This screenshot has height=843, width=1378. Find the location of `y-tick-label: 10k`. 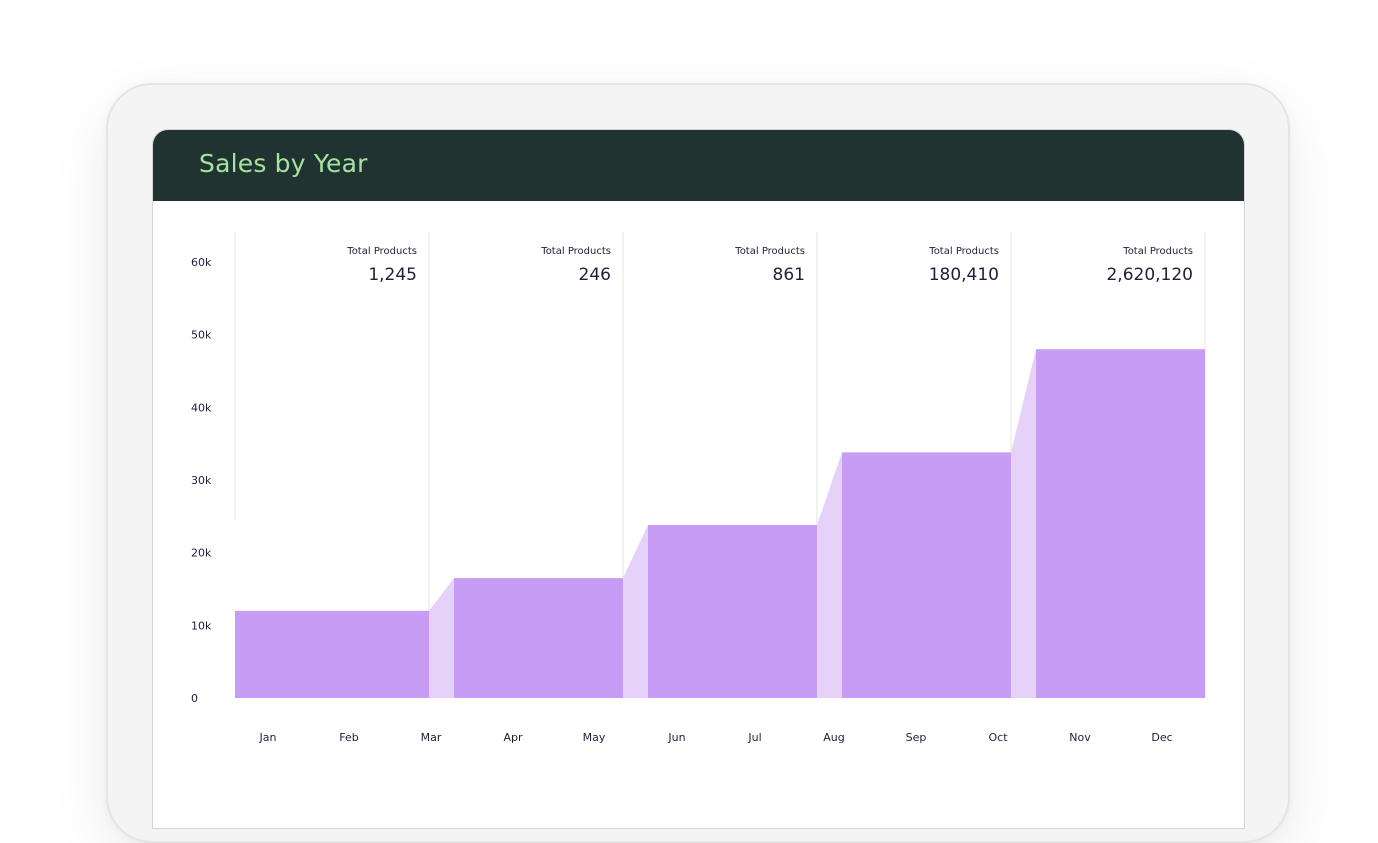

y-tick-label: 10k is located at coordinates (201, 625).